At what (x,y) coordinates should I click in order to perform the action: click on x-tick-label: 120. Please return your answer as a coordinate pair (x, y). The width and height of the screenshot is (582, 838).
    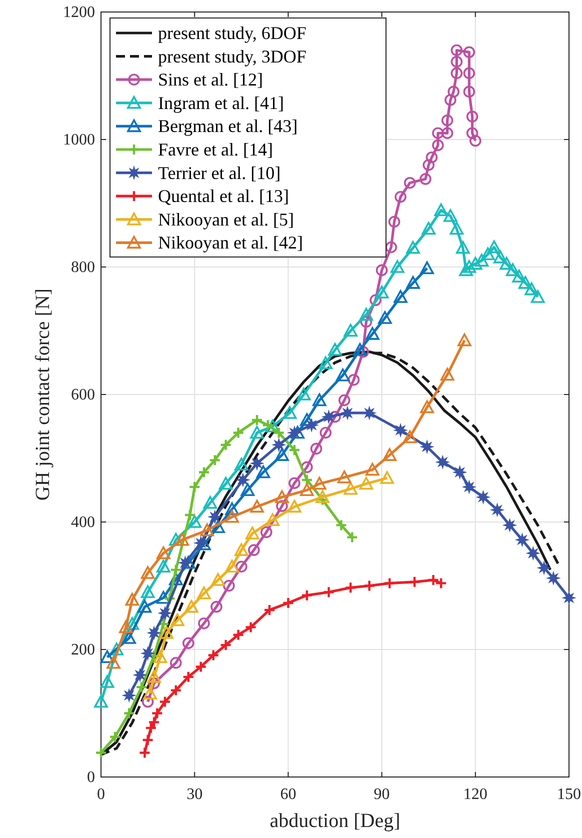
    Looking at the image, I should click on (475, 794).